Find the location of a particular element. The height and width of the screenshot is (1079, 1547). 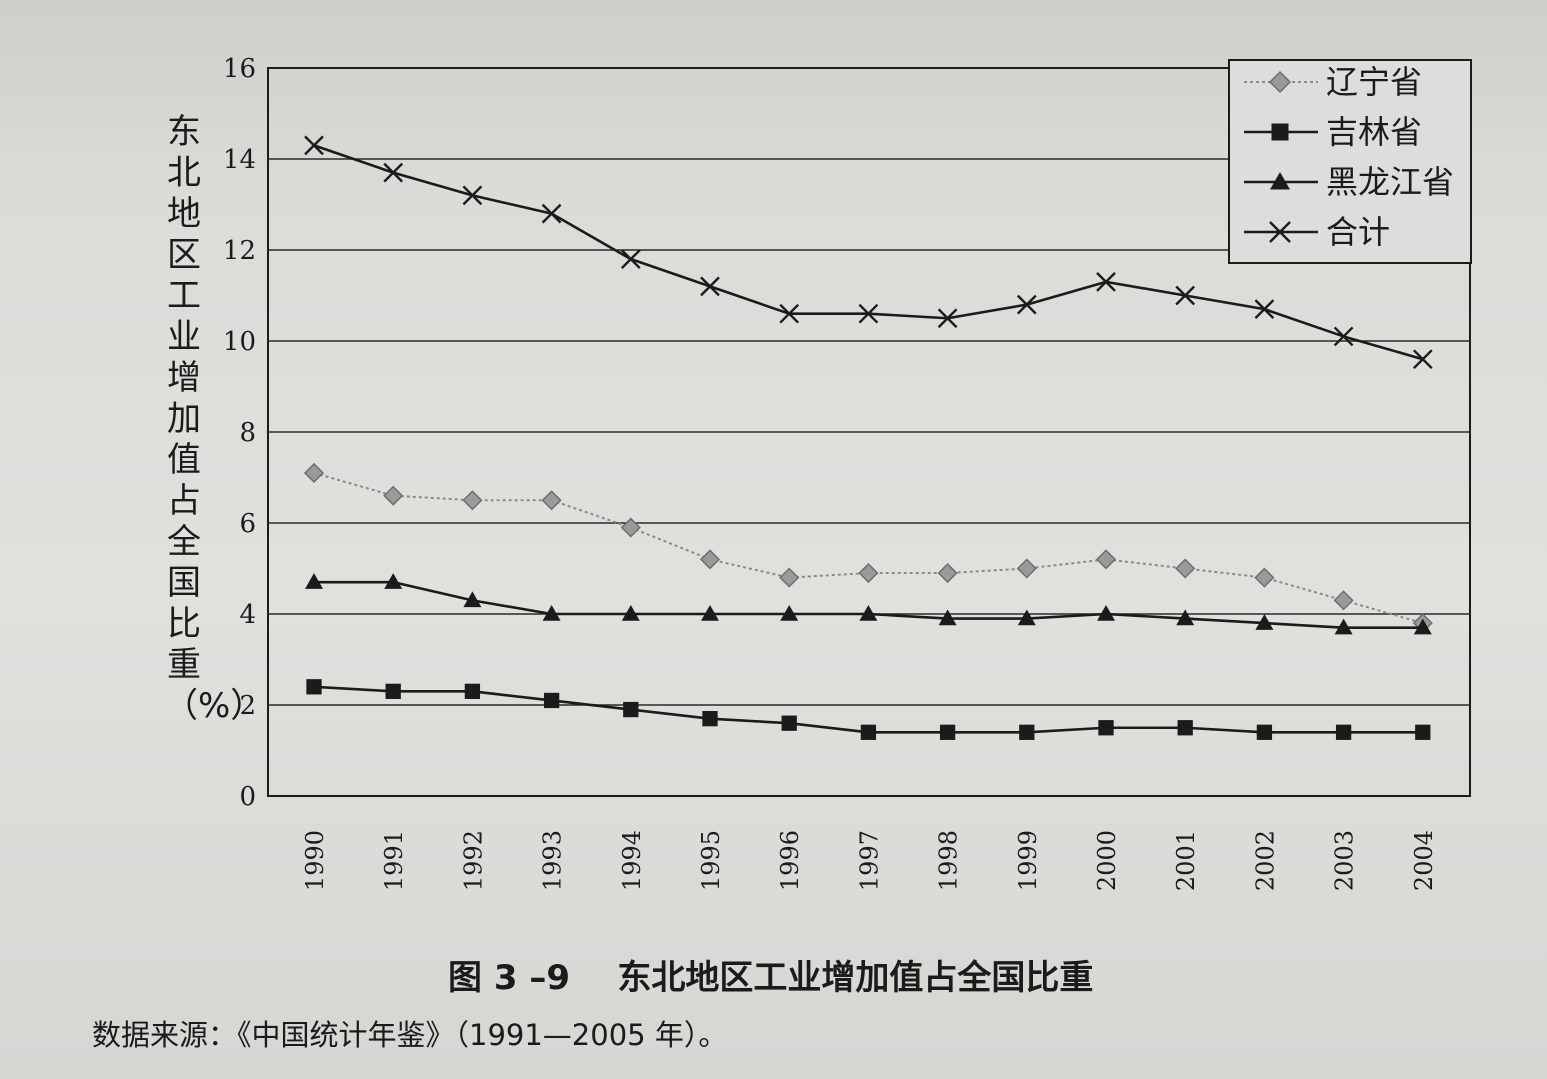

y-tick-label: 4 is located at coordinates (247, 615).